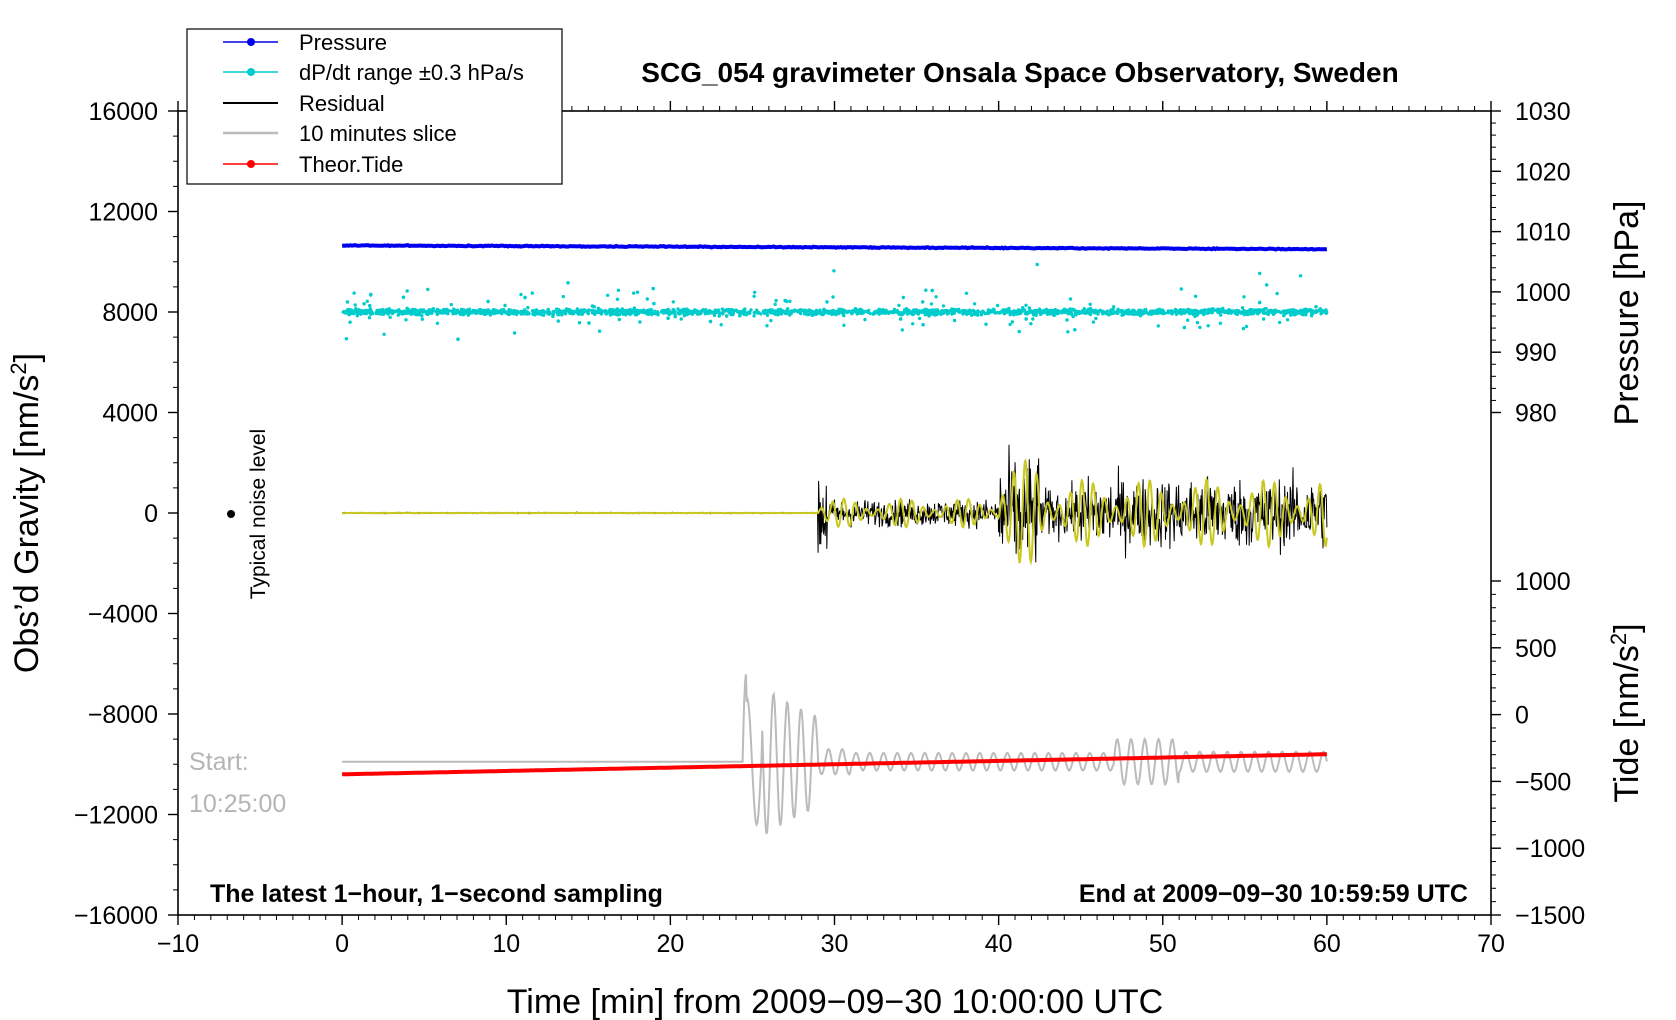 The image size is (1676, 1020). Describe the element at coordinates (1163, 944) in the screenshot. I see `x-tick-label: 50` at that location.